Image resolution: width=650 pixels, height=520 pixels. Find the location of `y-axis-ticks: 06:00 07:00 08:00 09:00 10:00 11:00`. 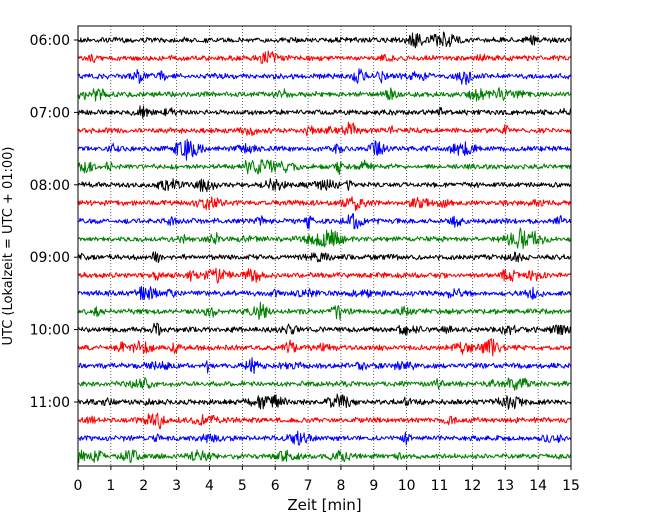

y-axis-ticks: 06:00 07:00 08:00 09:00 10:00 11:00 is located at coordinates (54, 222).